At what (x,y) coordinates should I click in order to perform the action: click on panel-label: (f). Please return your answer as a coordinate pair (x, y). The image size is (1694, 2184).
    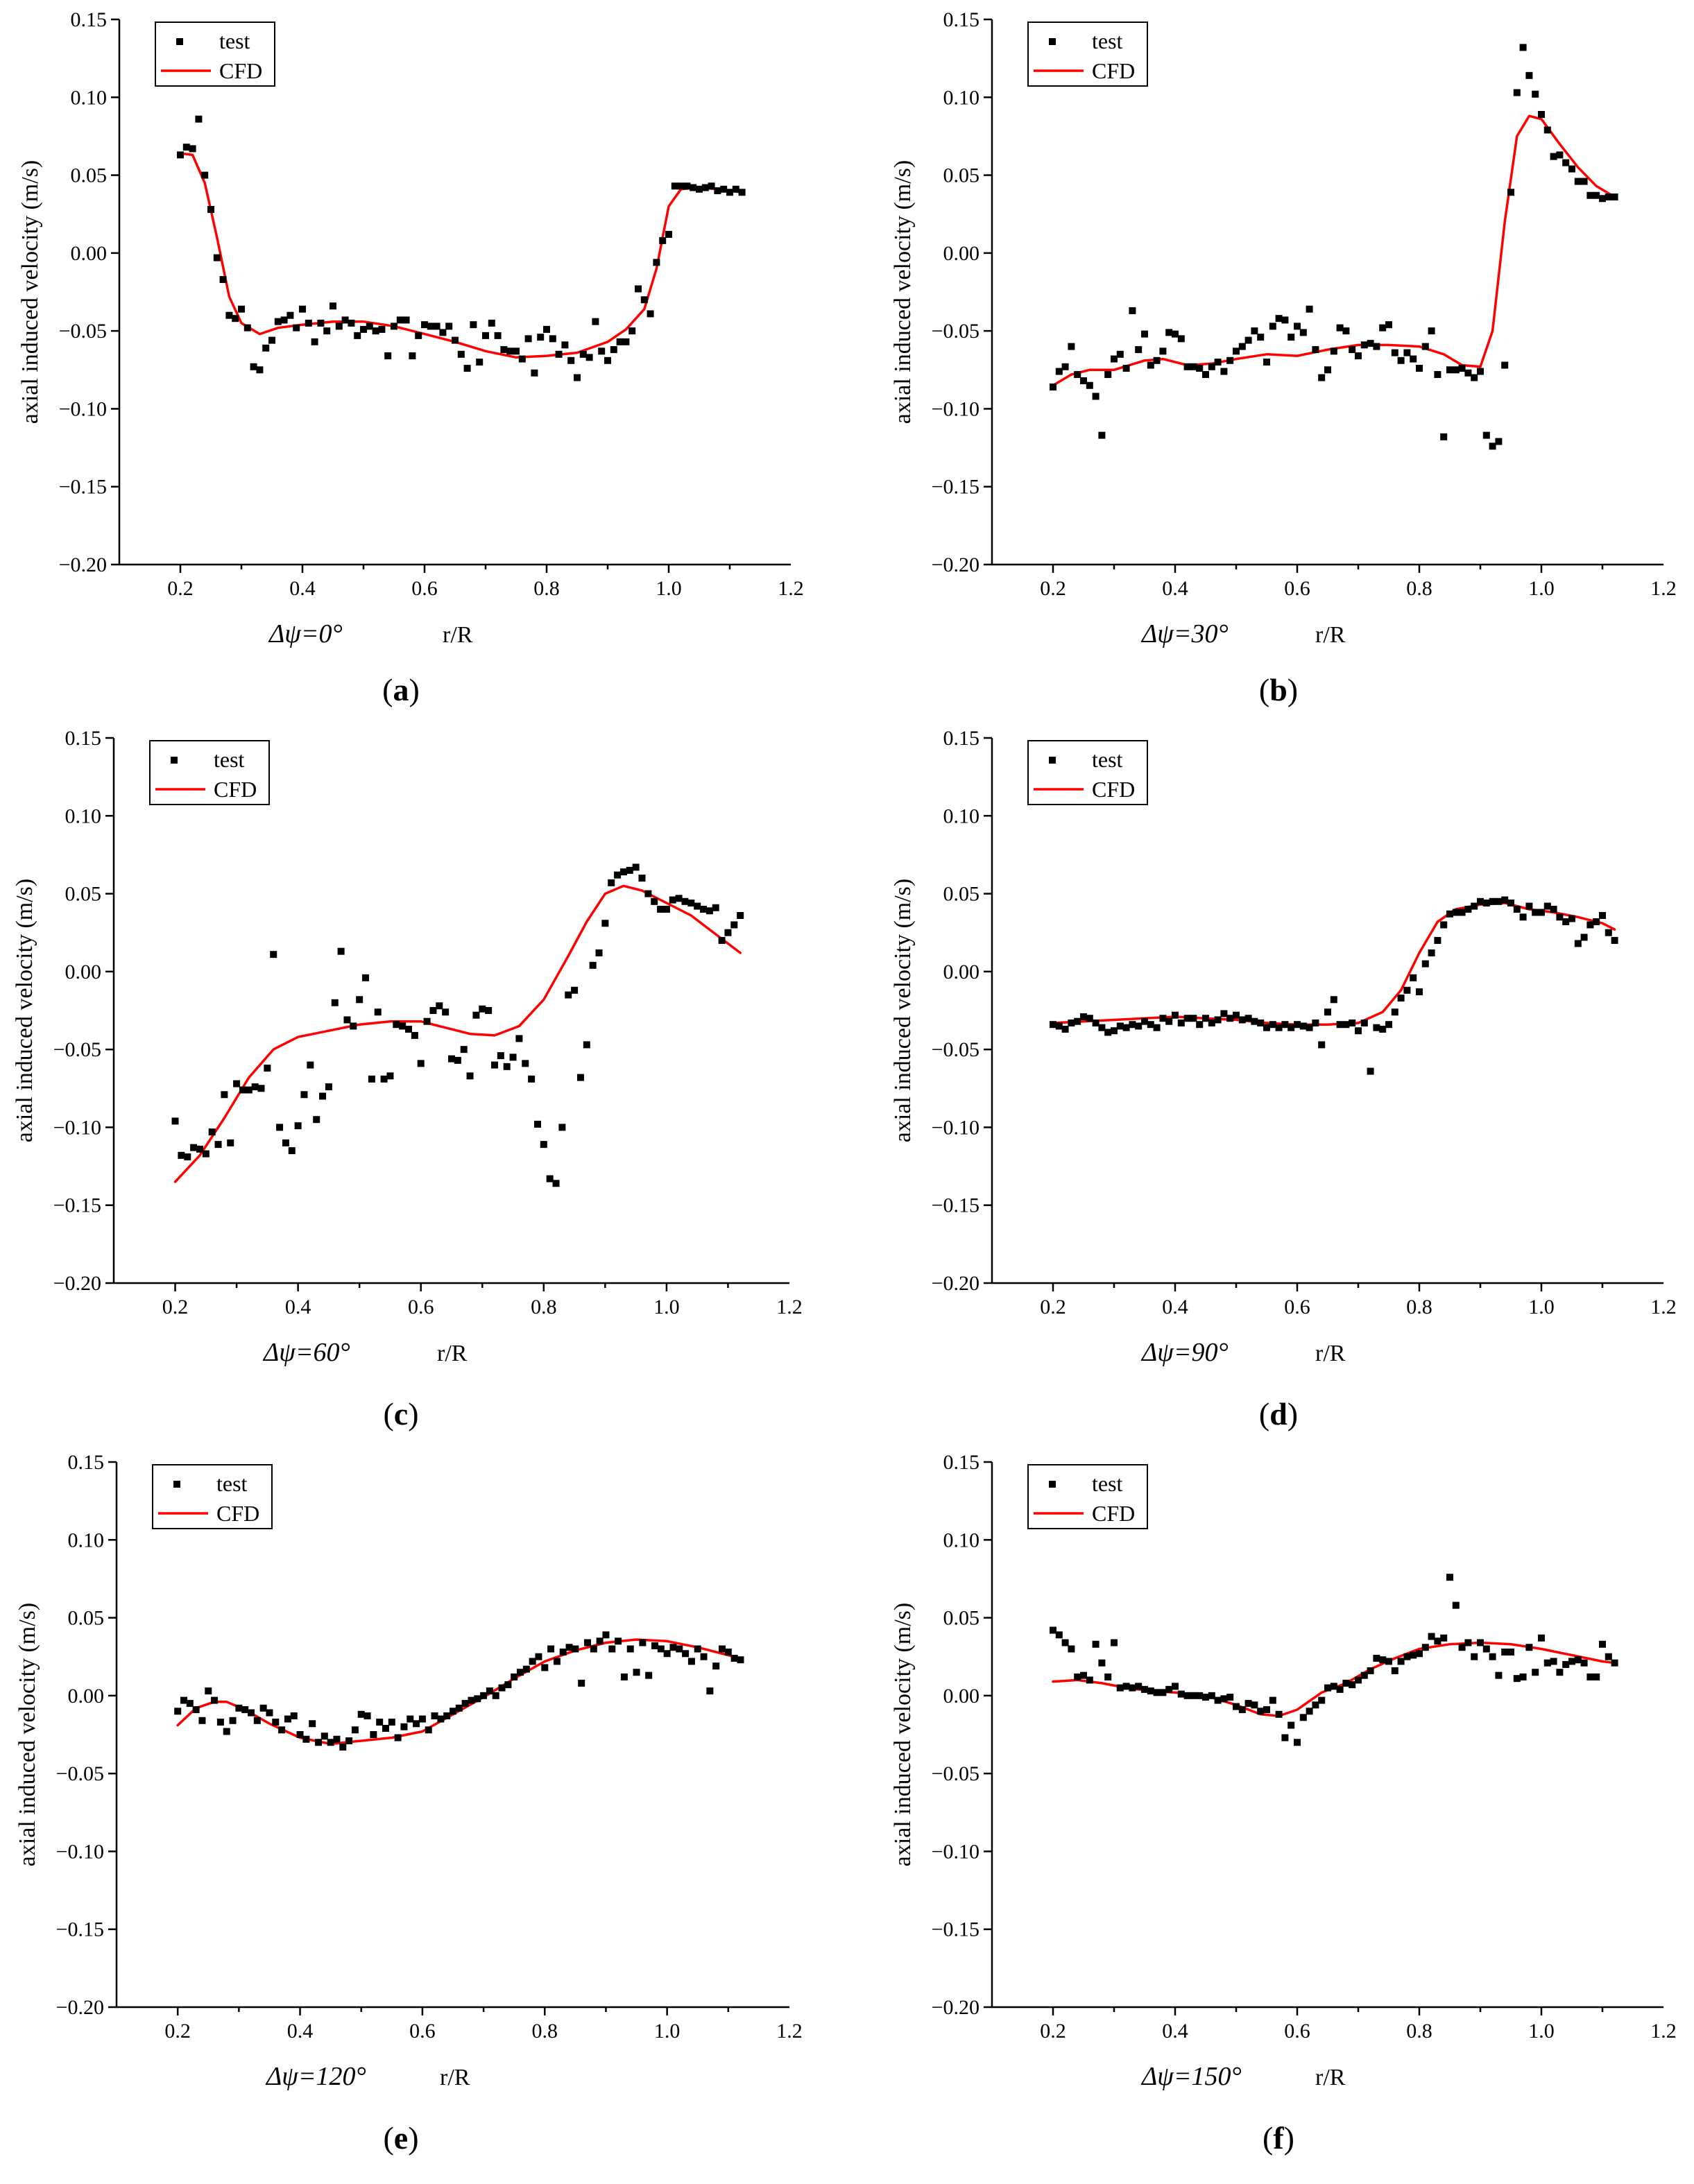
    Looking at the image, I should click on (1278, 2138).